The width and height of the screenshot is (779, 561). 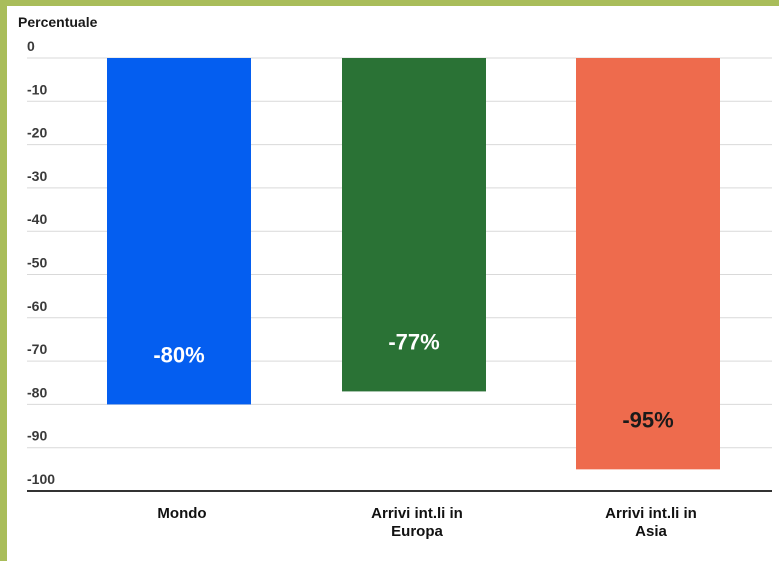 What do you see at coordinates (37, 436) in the screenshot?
I see `y-tick-label: -90` at bounding box center [37, 436].